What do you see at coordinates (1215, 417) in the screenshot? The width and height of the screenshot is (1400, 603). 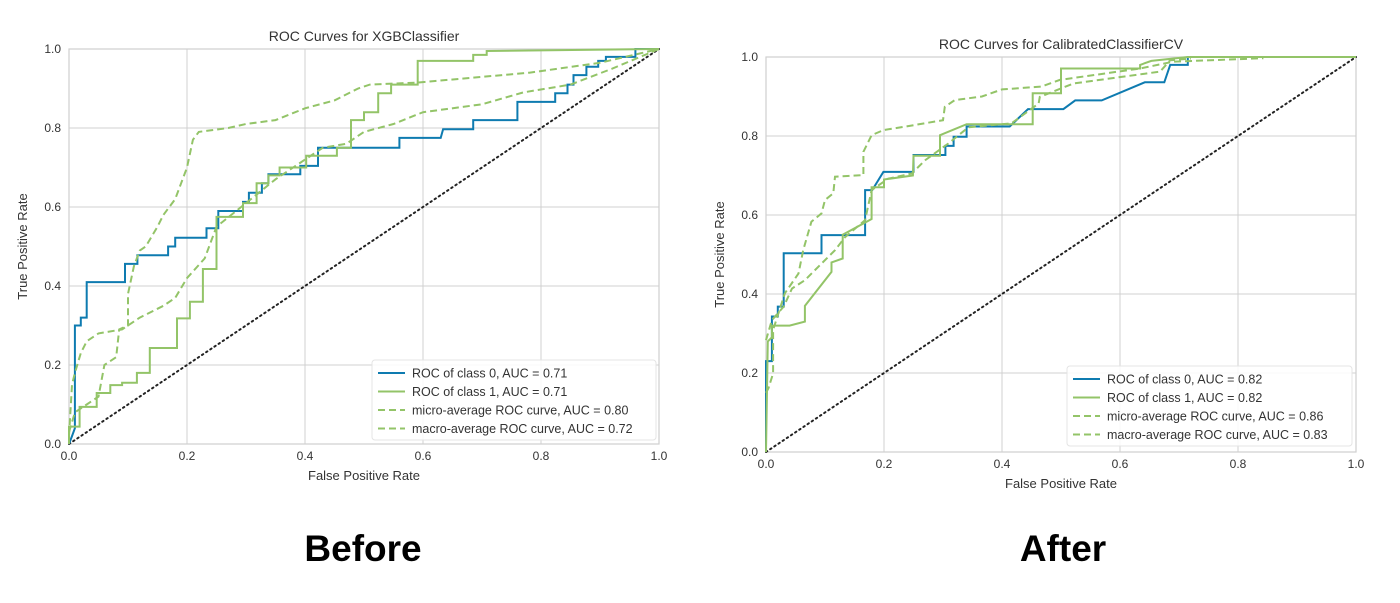 I see `legend-entry: micro-average ROC curve, AUC = 0.86` at bounding box center [1215, 417].